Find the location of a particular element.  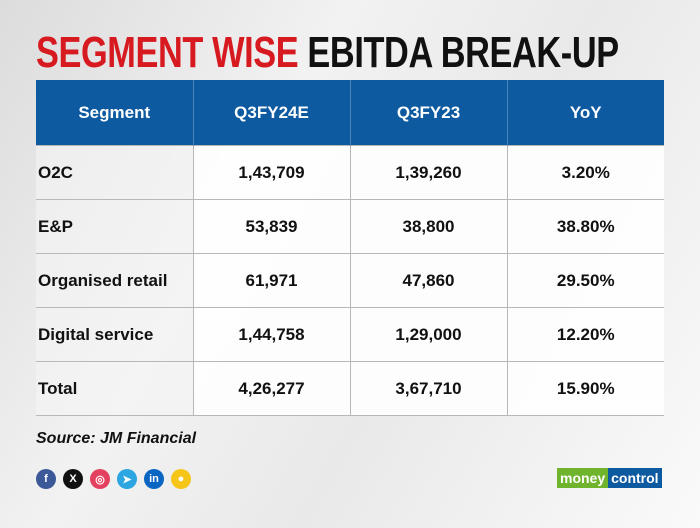

value-cell: 38.80% is located at coordinates (585, 226).